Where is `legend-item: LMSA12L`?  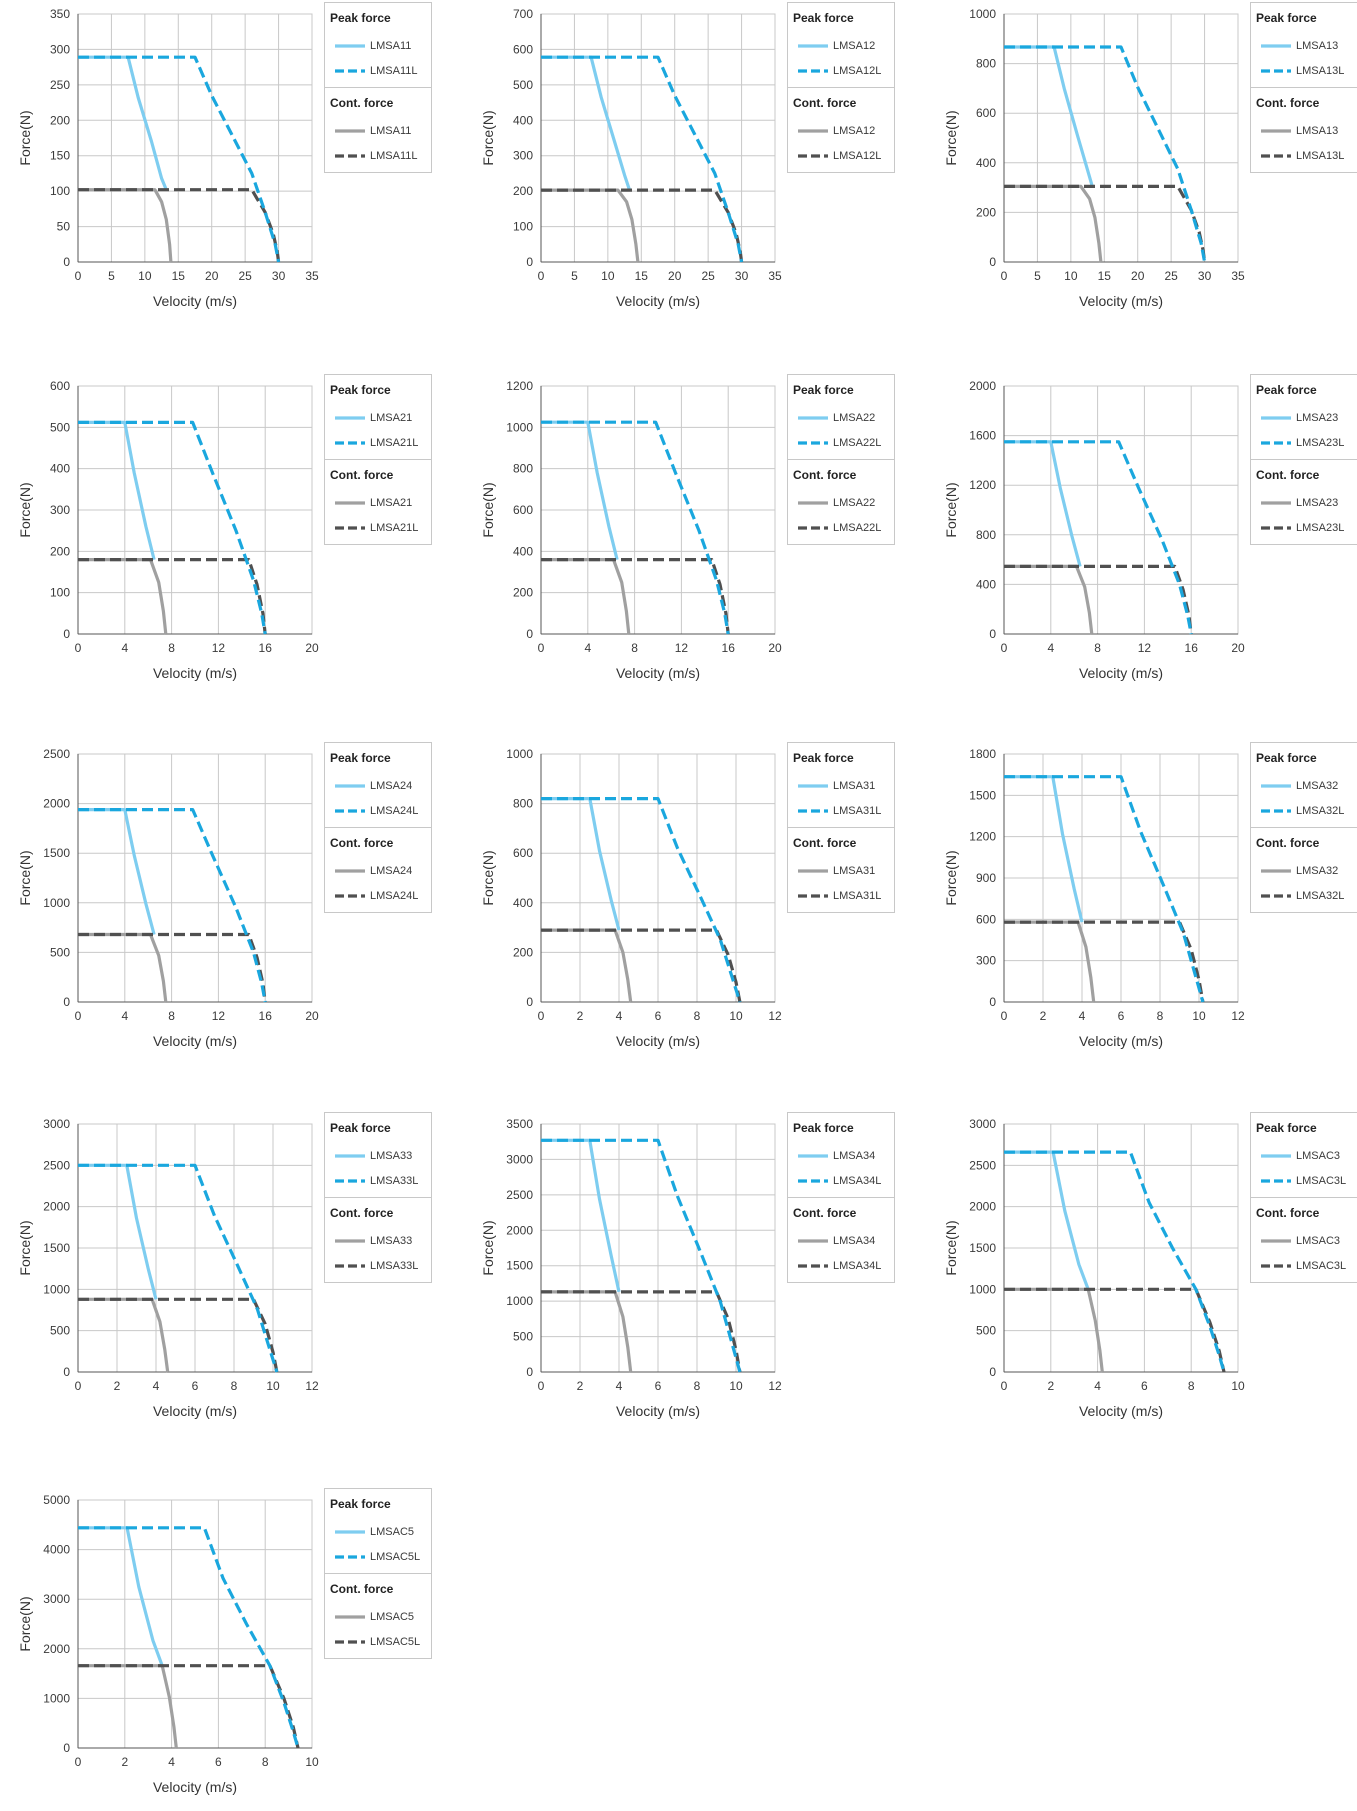 legend-item: LMSA12L is located at coordinates (841, 155).